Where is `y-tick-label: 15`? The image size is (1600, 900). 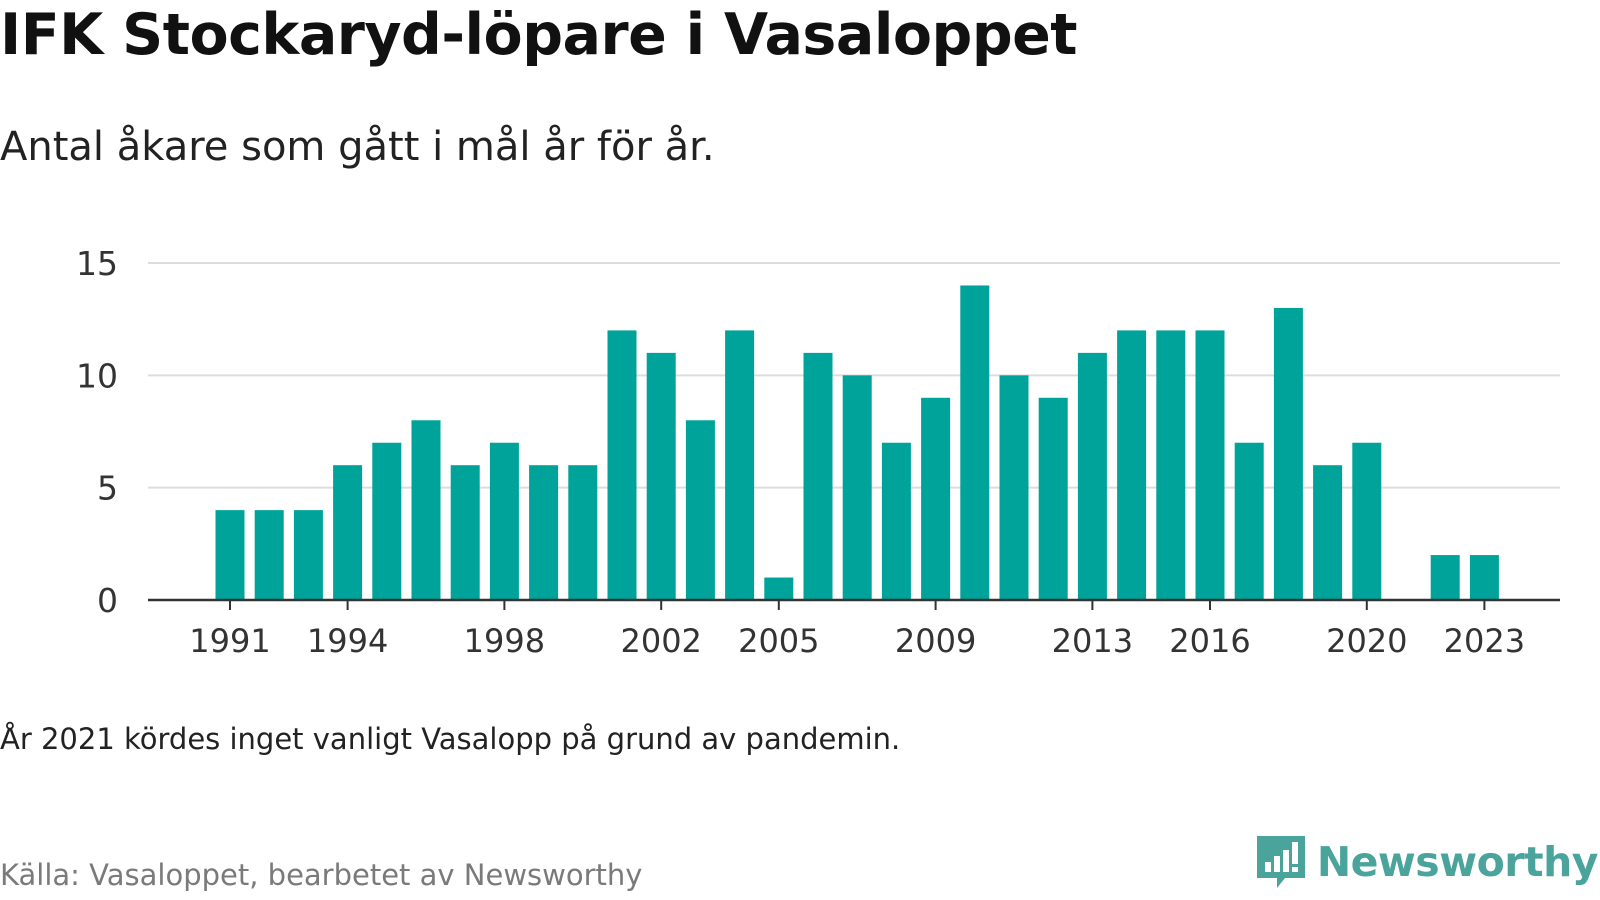
y-tick-label: 15 is located at coordinates (97, 263).